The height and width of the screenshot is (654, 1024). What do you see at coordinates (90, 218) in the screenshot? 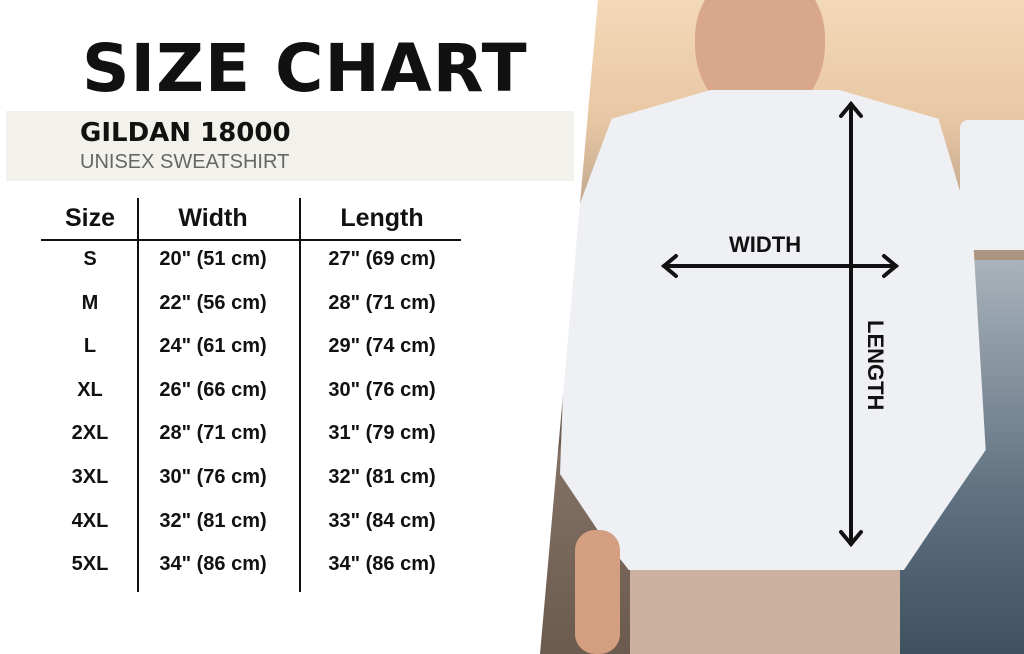
I see `column-header: Size` at bounding box center [90, 218].